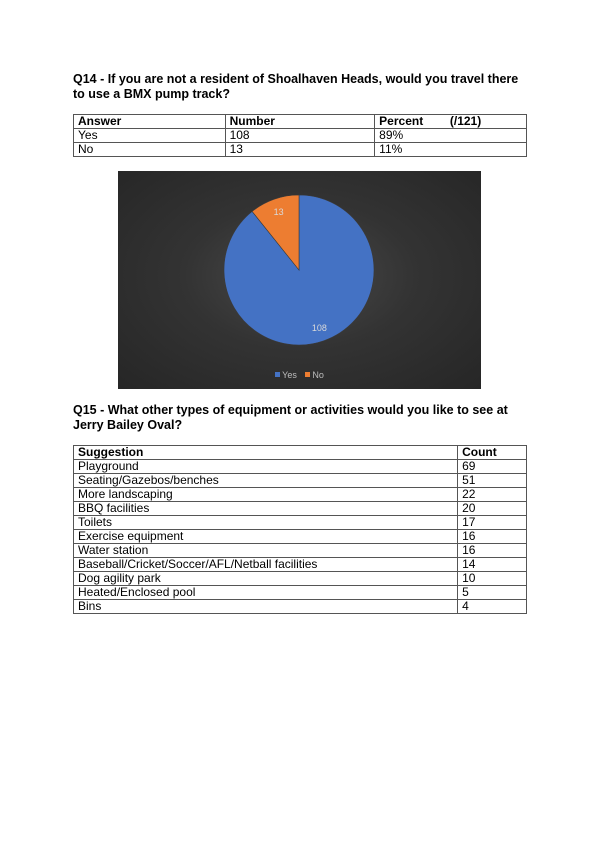 This screenshot has height=847, width=599. I want to click on table-row: Seating/Gazebos/benches 51, so click(299, 480).